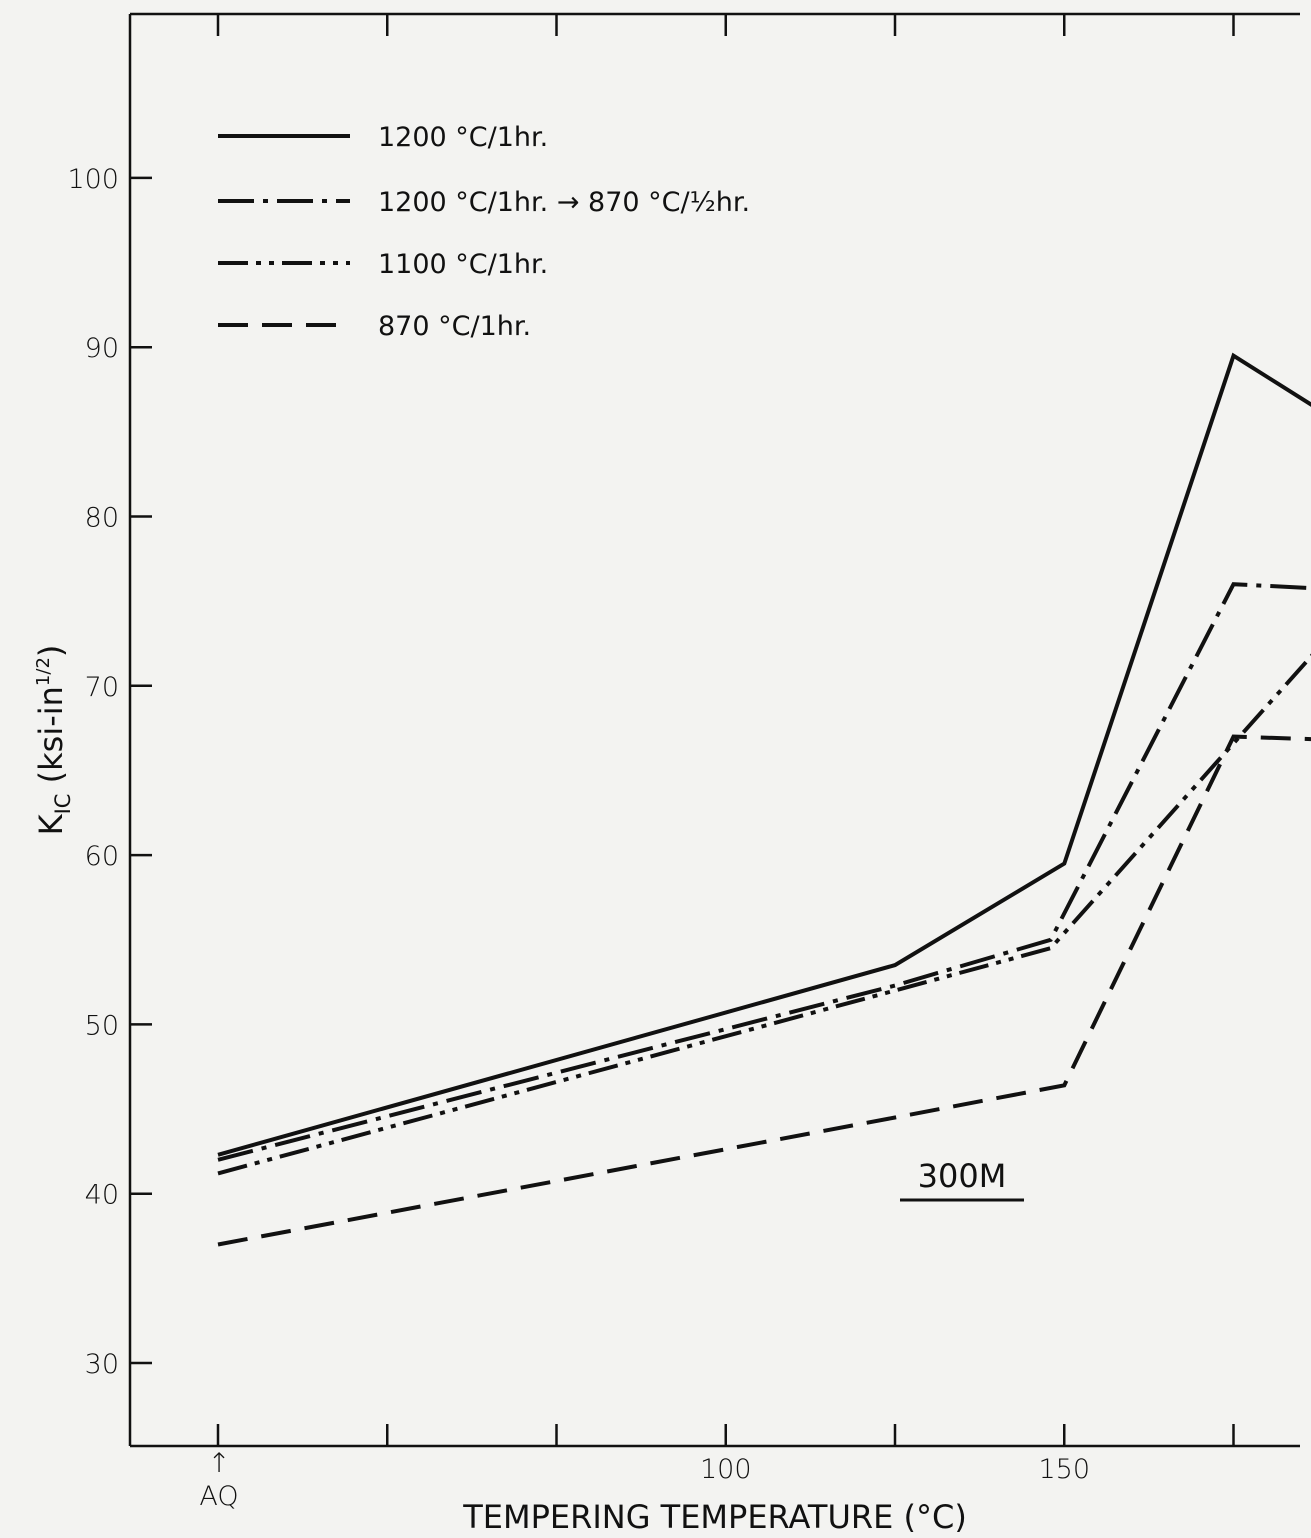 This screenshot has width=1311, height=1538. What do you see at coordinates (93, 179) in the screenshot?
I see `y-tick-label: 100` at bounding box center [93, 179].